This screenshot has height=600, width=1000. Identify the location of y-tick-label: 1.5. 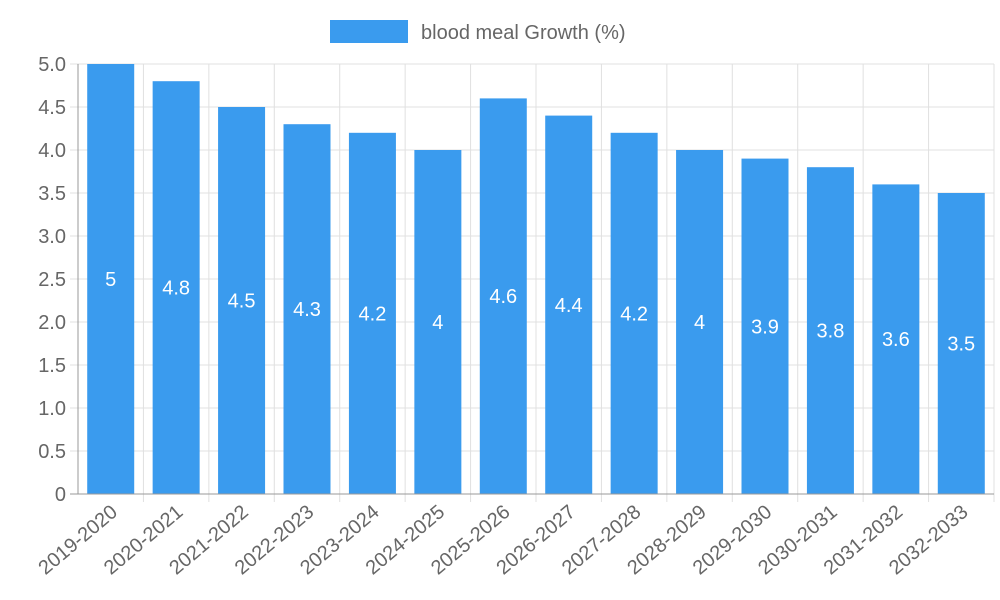
(52, 366).